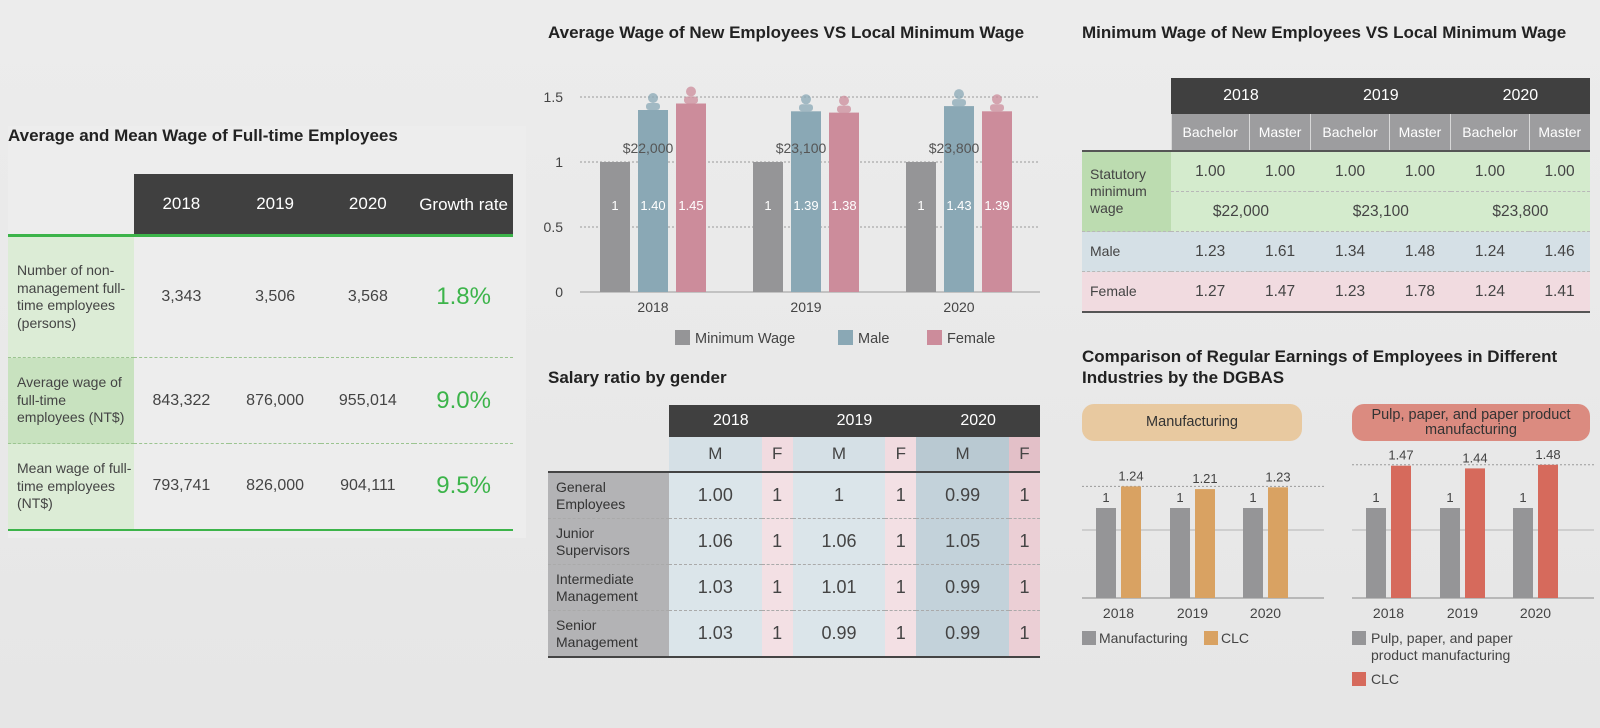  I want to click on legend-label: Male, so click(873, 339).